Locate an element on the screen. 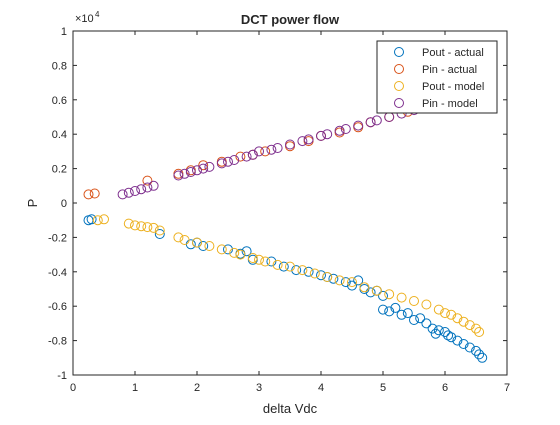 The height and width of the screenshot is (425, 560). legend-label: Pin - model is located at coordinates (450, 104).